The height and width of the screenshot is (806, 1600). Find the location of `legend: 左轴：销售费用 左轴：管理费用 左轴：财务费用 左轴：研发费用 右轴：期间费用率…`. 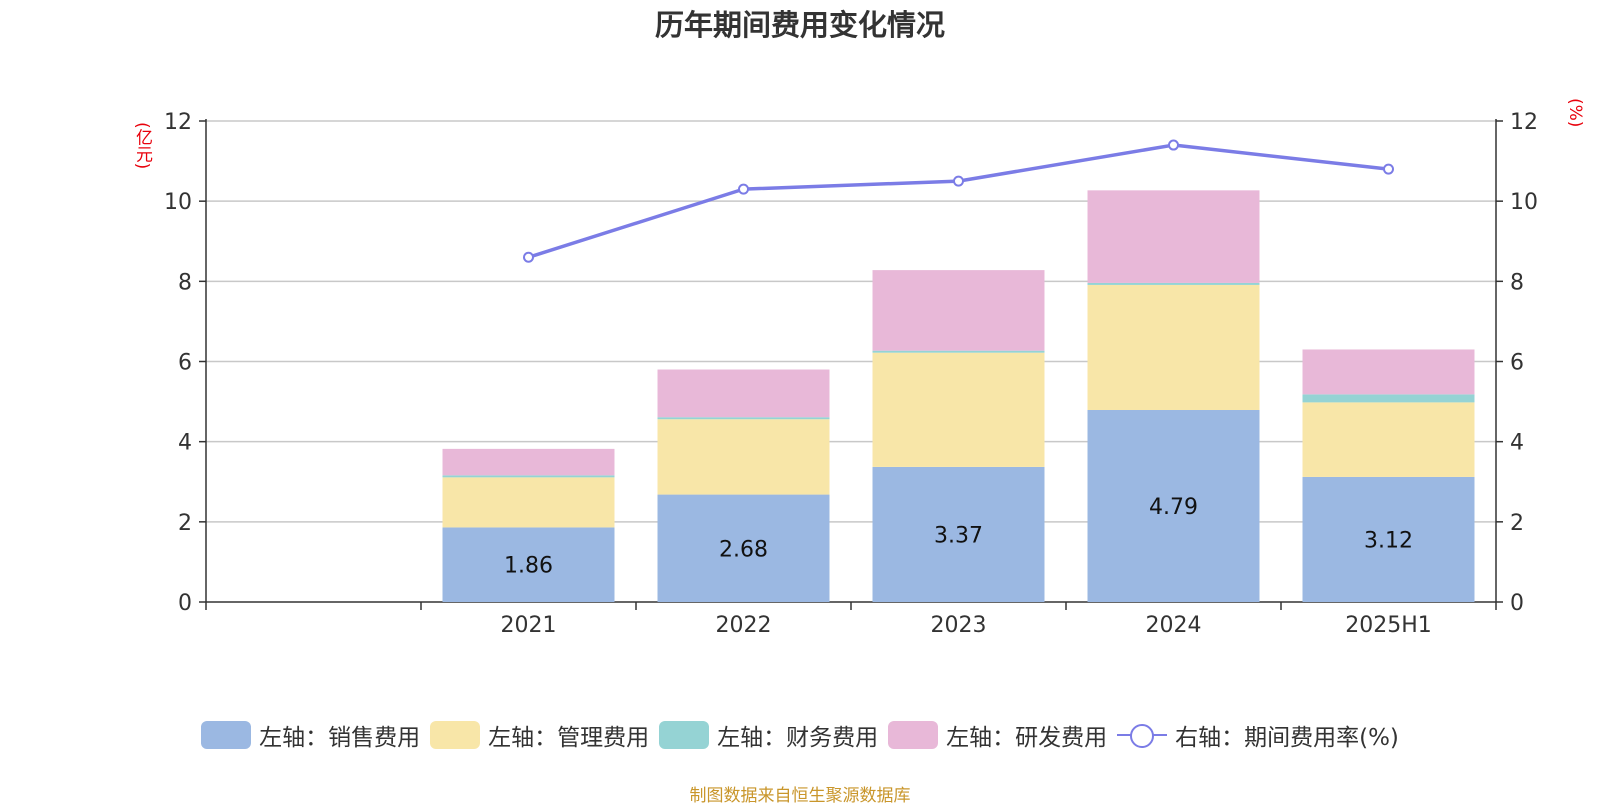

legend: 左轴：销售费用 左轴：管理费用 左轴：财务费用 左轴：研发费用 右轴：期间费用率… is located at coordinates (800, 735).